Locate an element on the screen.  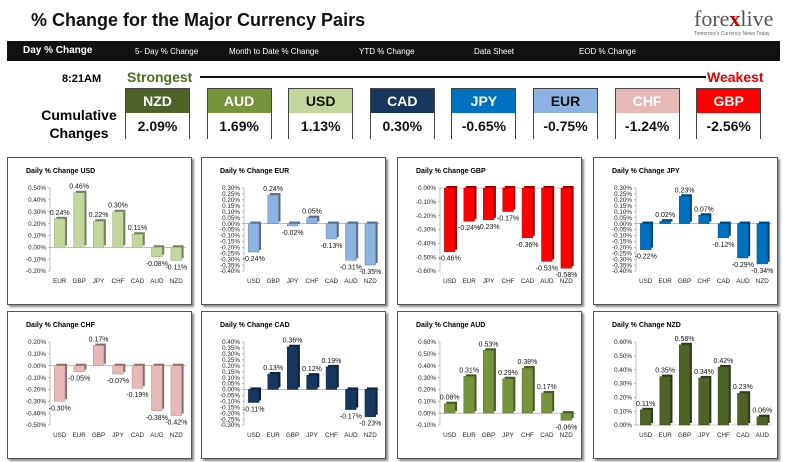
page-title: % Change for the Major Currency Pairs is located at coordinates (198, 20).